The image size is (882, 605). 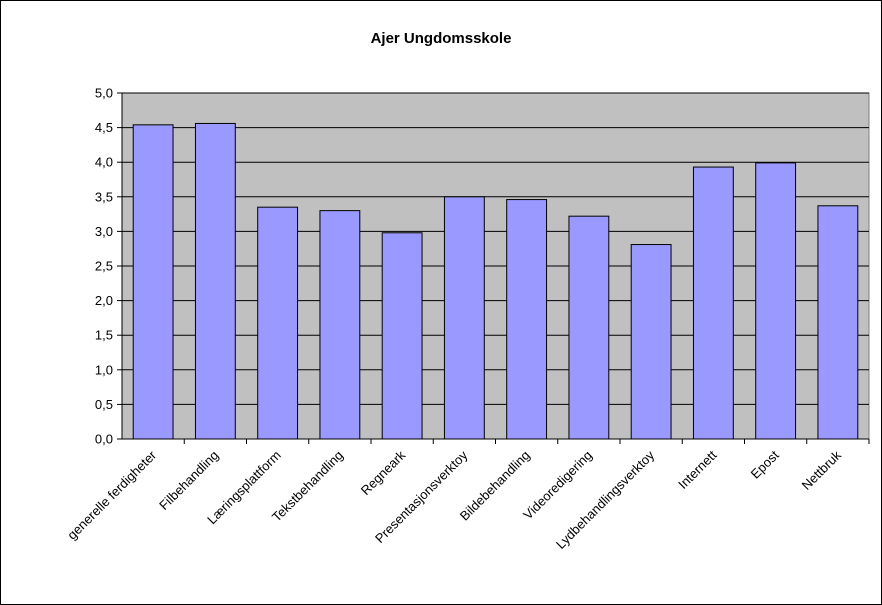 What do you see at coordinates (104, 404) in the screenshot?
I see `y-tick-label: 0,5` at bounding box center [104, 404].